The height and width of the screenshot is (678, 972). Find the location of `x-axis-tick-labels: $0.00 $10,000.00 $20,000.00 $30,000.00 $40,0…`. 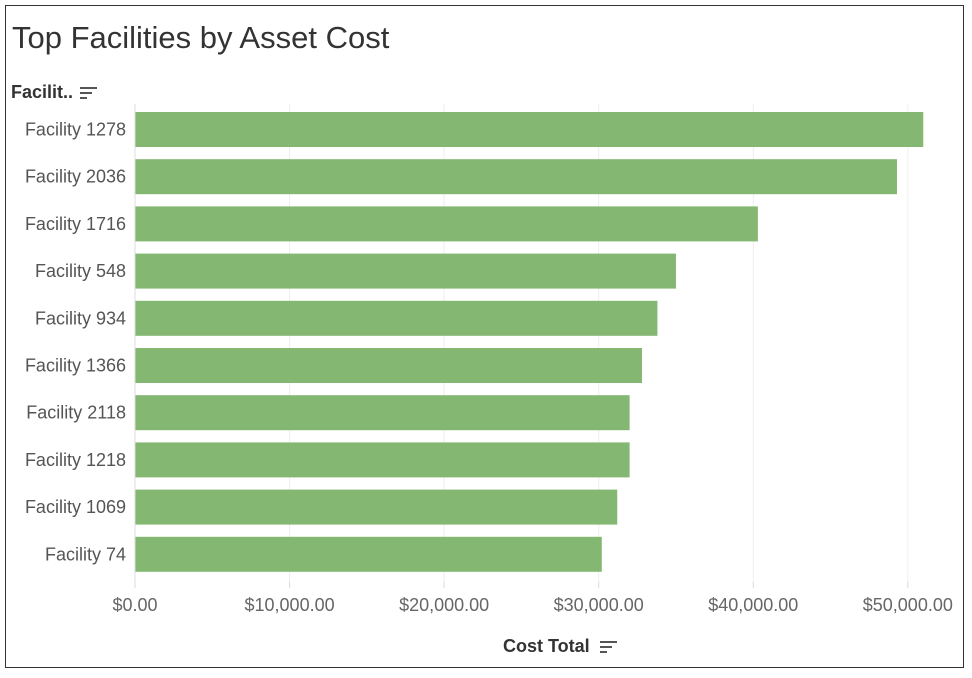

x-axis-tick-labels: $0.00 $10,000.00 $20,000.00 $30,000.00 $40,0… is located at coordinates (532, 598).